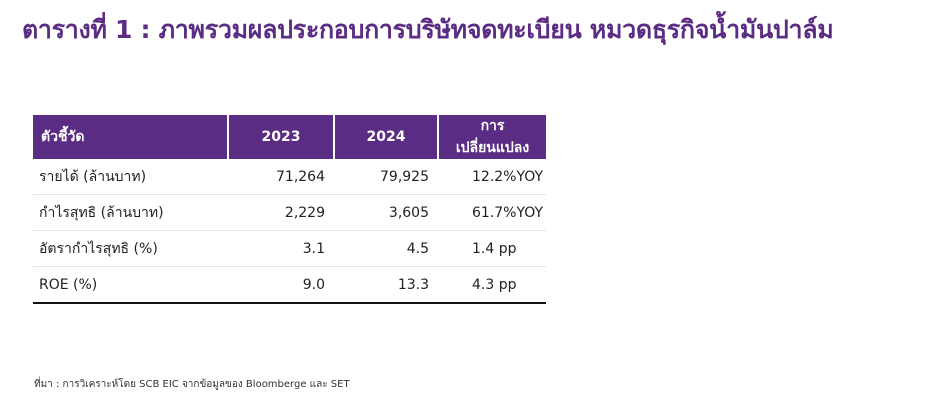 The height and width of the screenshot is (414, 926). I want to click on table-row: รายได้ (ล้านบาท) 71,264 79,925 12.2%YOY, so click(289, 177).